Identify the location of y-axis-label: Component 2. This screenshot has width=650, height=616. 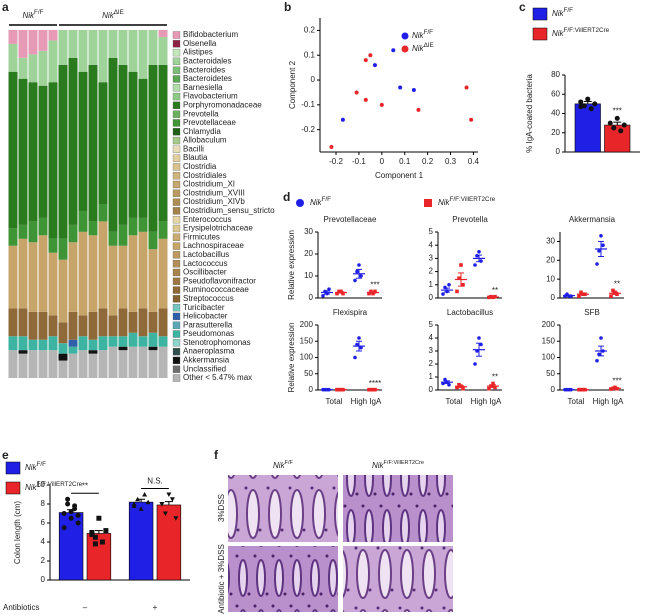
(292, 84).